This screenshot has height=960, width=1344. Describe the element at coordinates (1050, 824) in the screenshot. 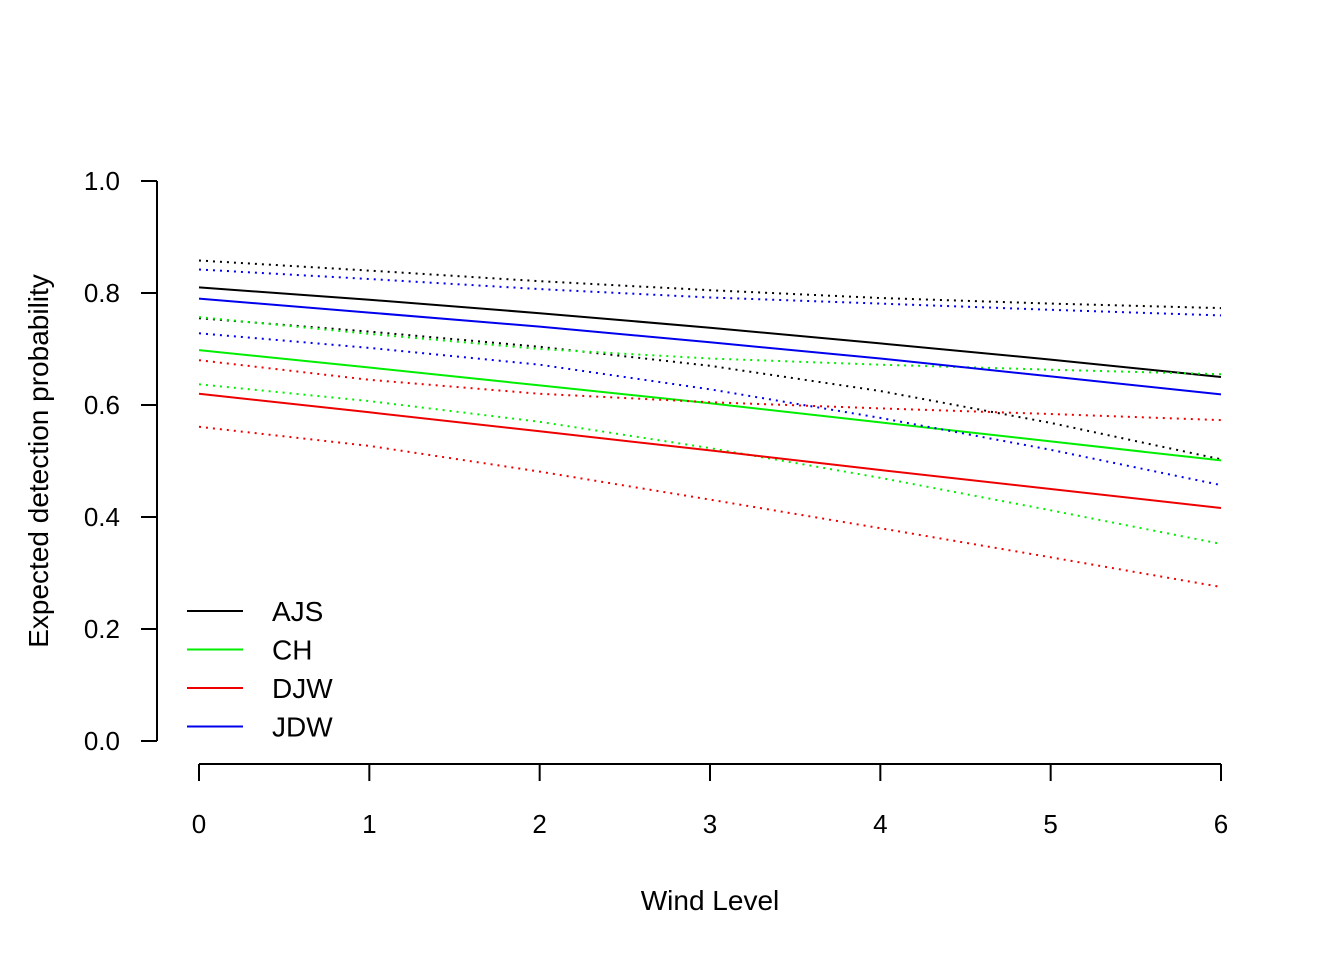

I see `x-tick-label: 5` at that location.